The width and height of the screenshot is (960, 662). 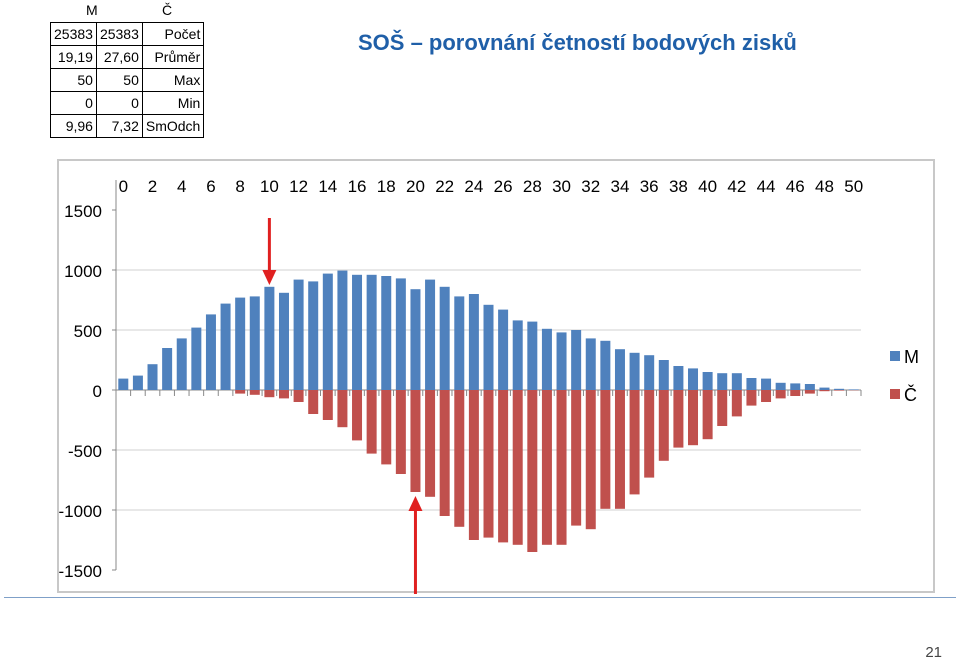 I want to click on x-tick-label: 40, so click(x=707, y=186).